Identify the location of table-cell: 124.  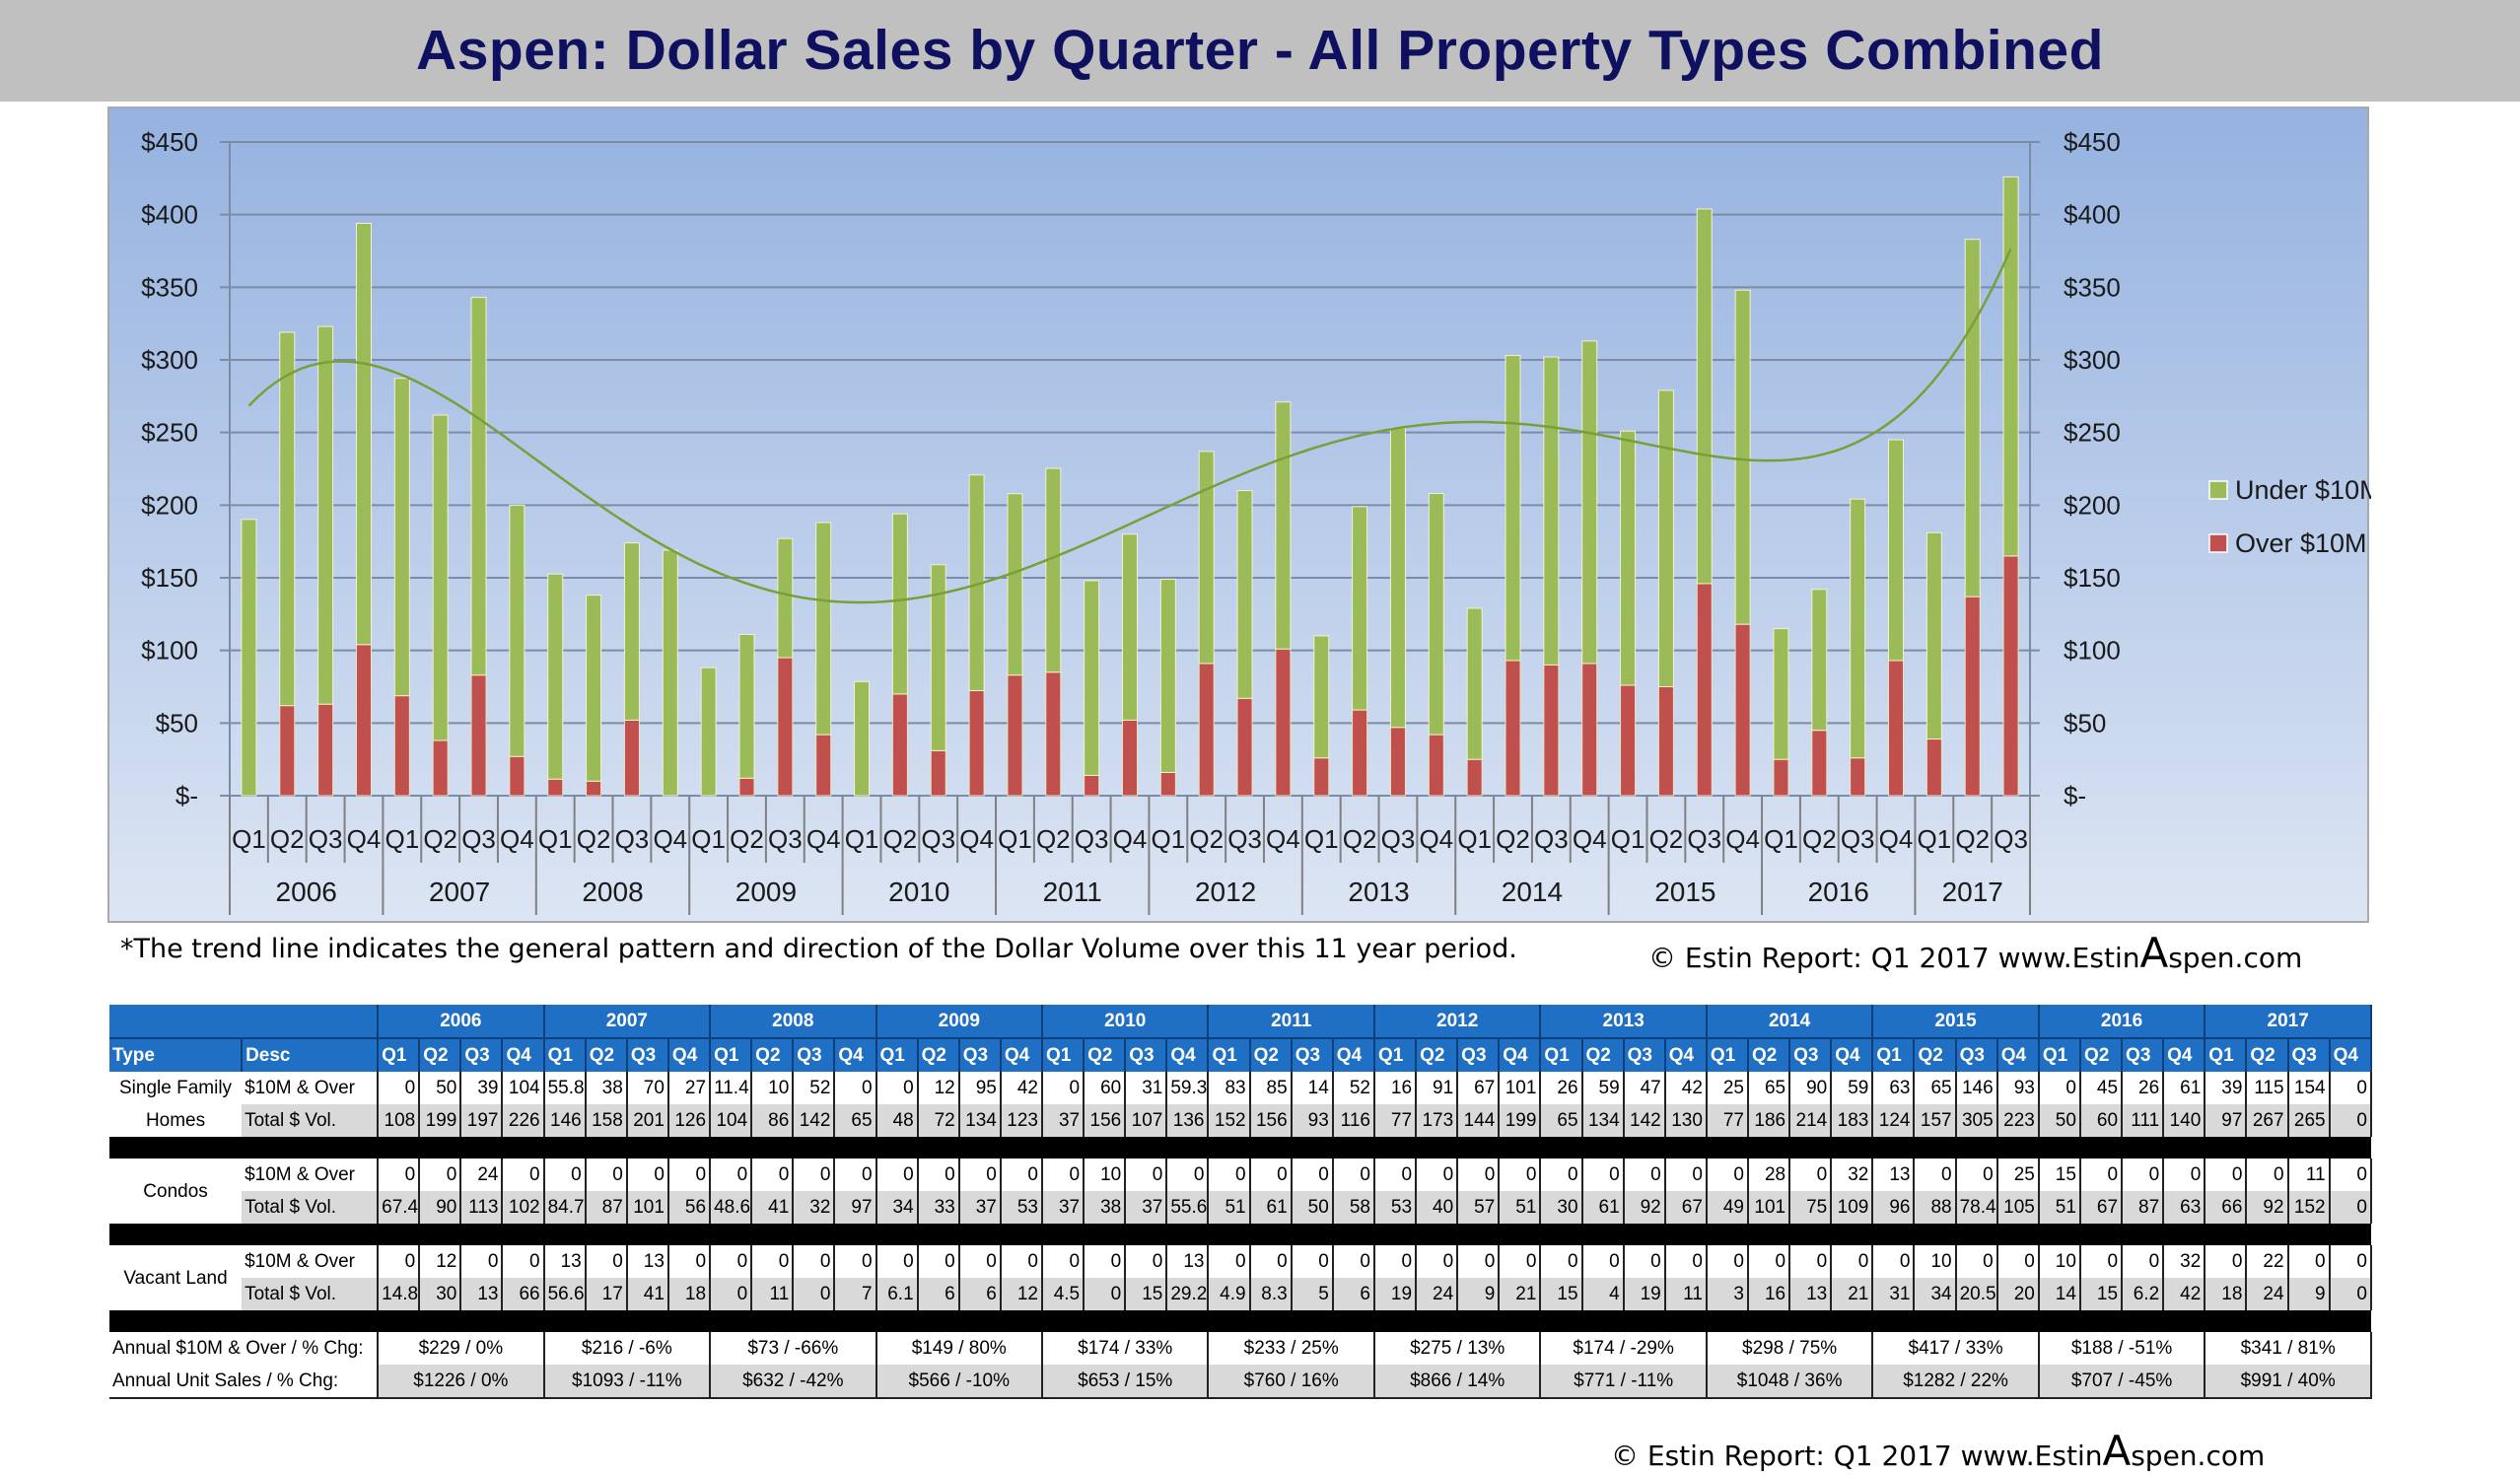
(1894, 1120).